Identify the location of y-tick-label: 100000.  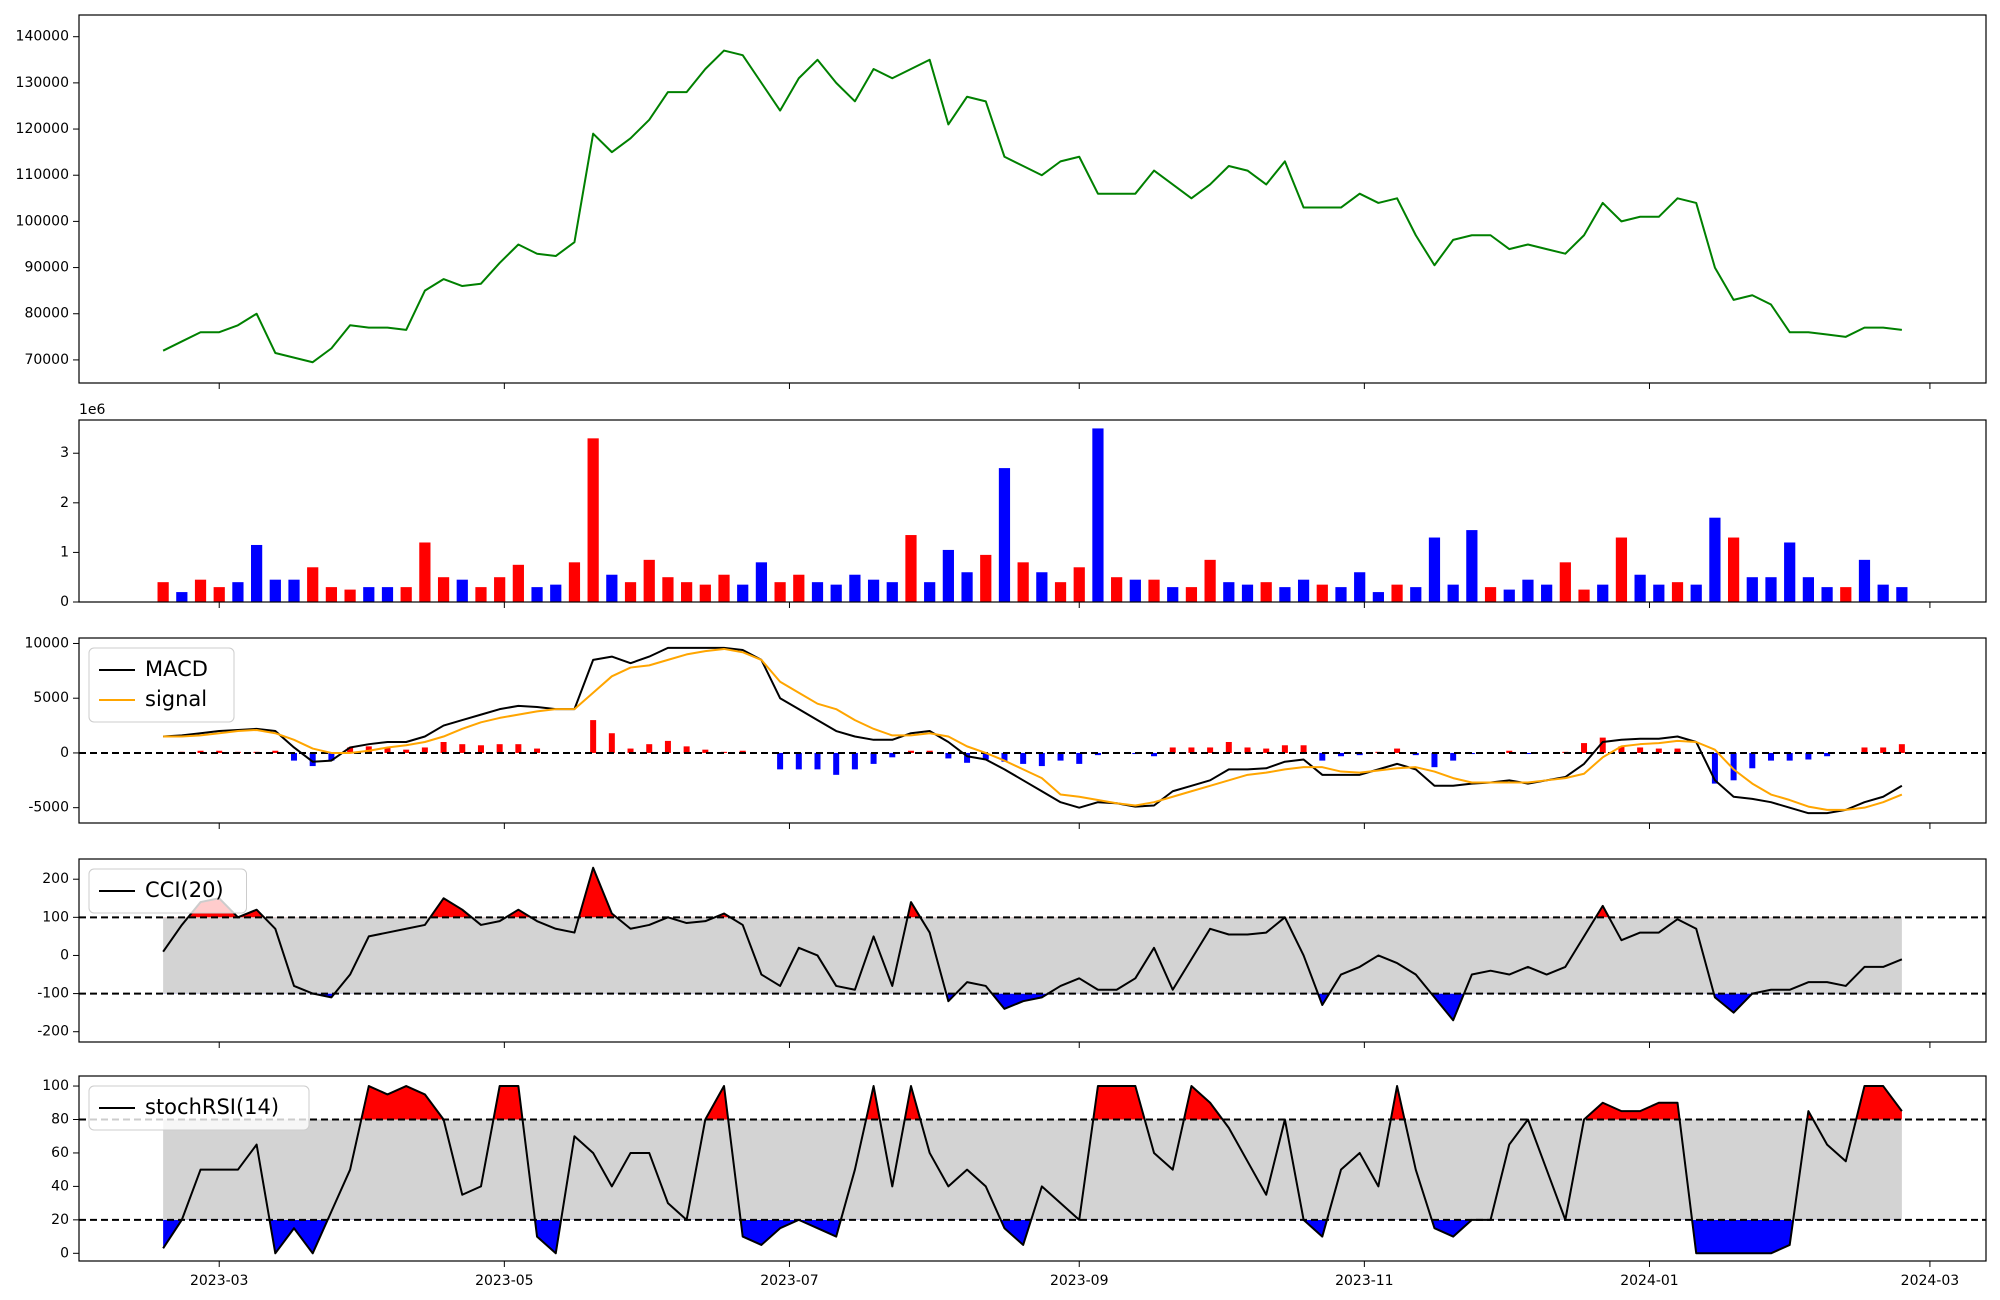
(42, 221).